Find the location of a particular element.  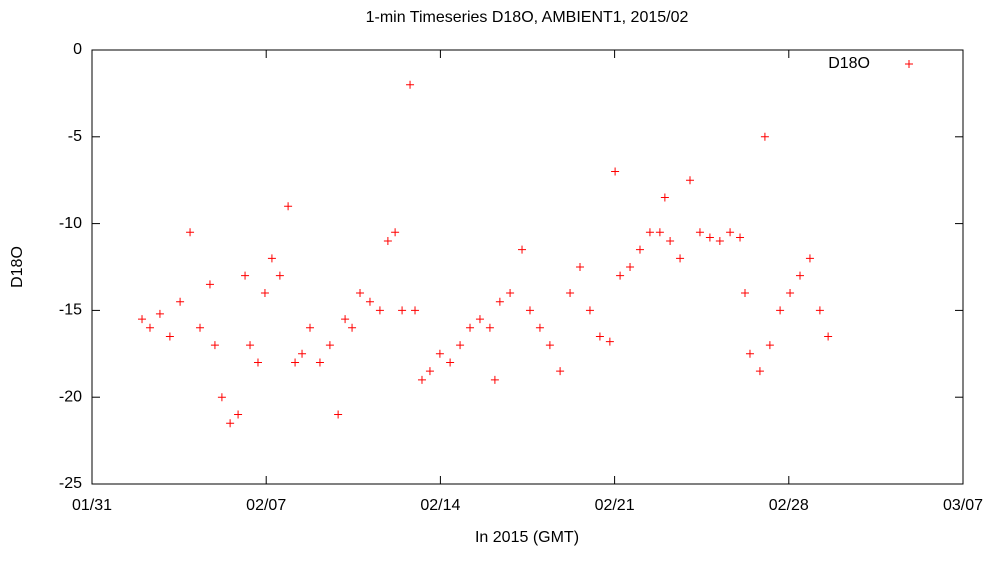

y-axis-label: D18O is located at coordinates (17, 267).